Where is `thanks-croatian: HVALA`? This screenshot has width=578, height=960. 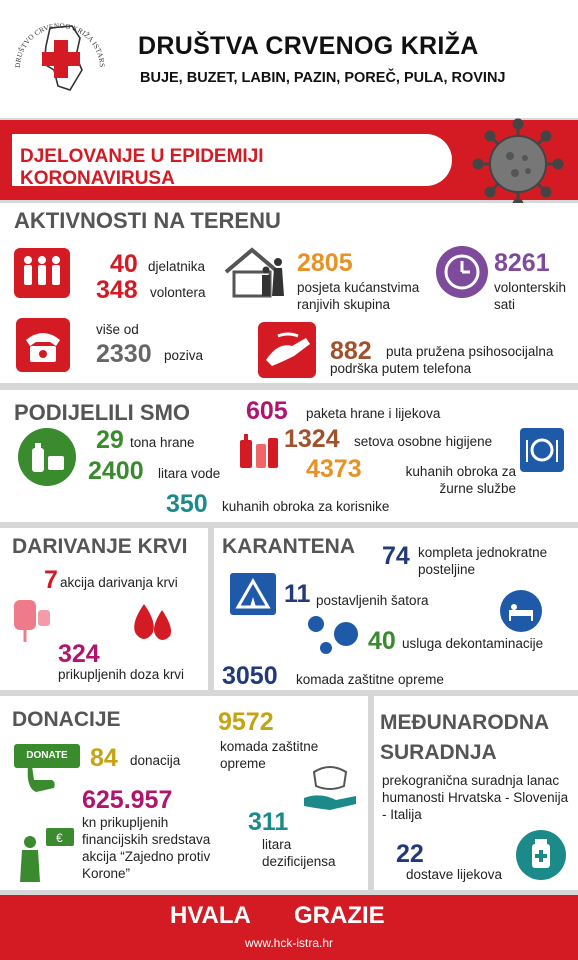 thanks-croatian: HVALA is located at coordinates (210, 915).